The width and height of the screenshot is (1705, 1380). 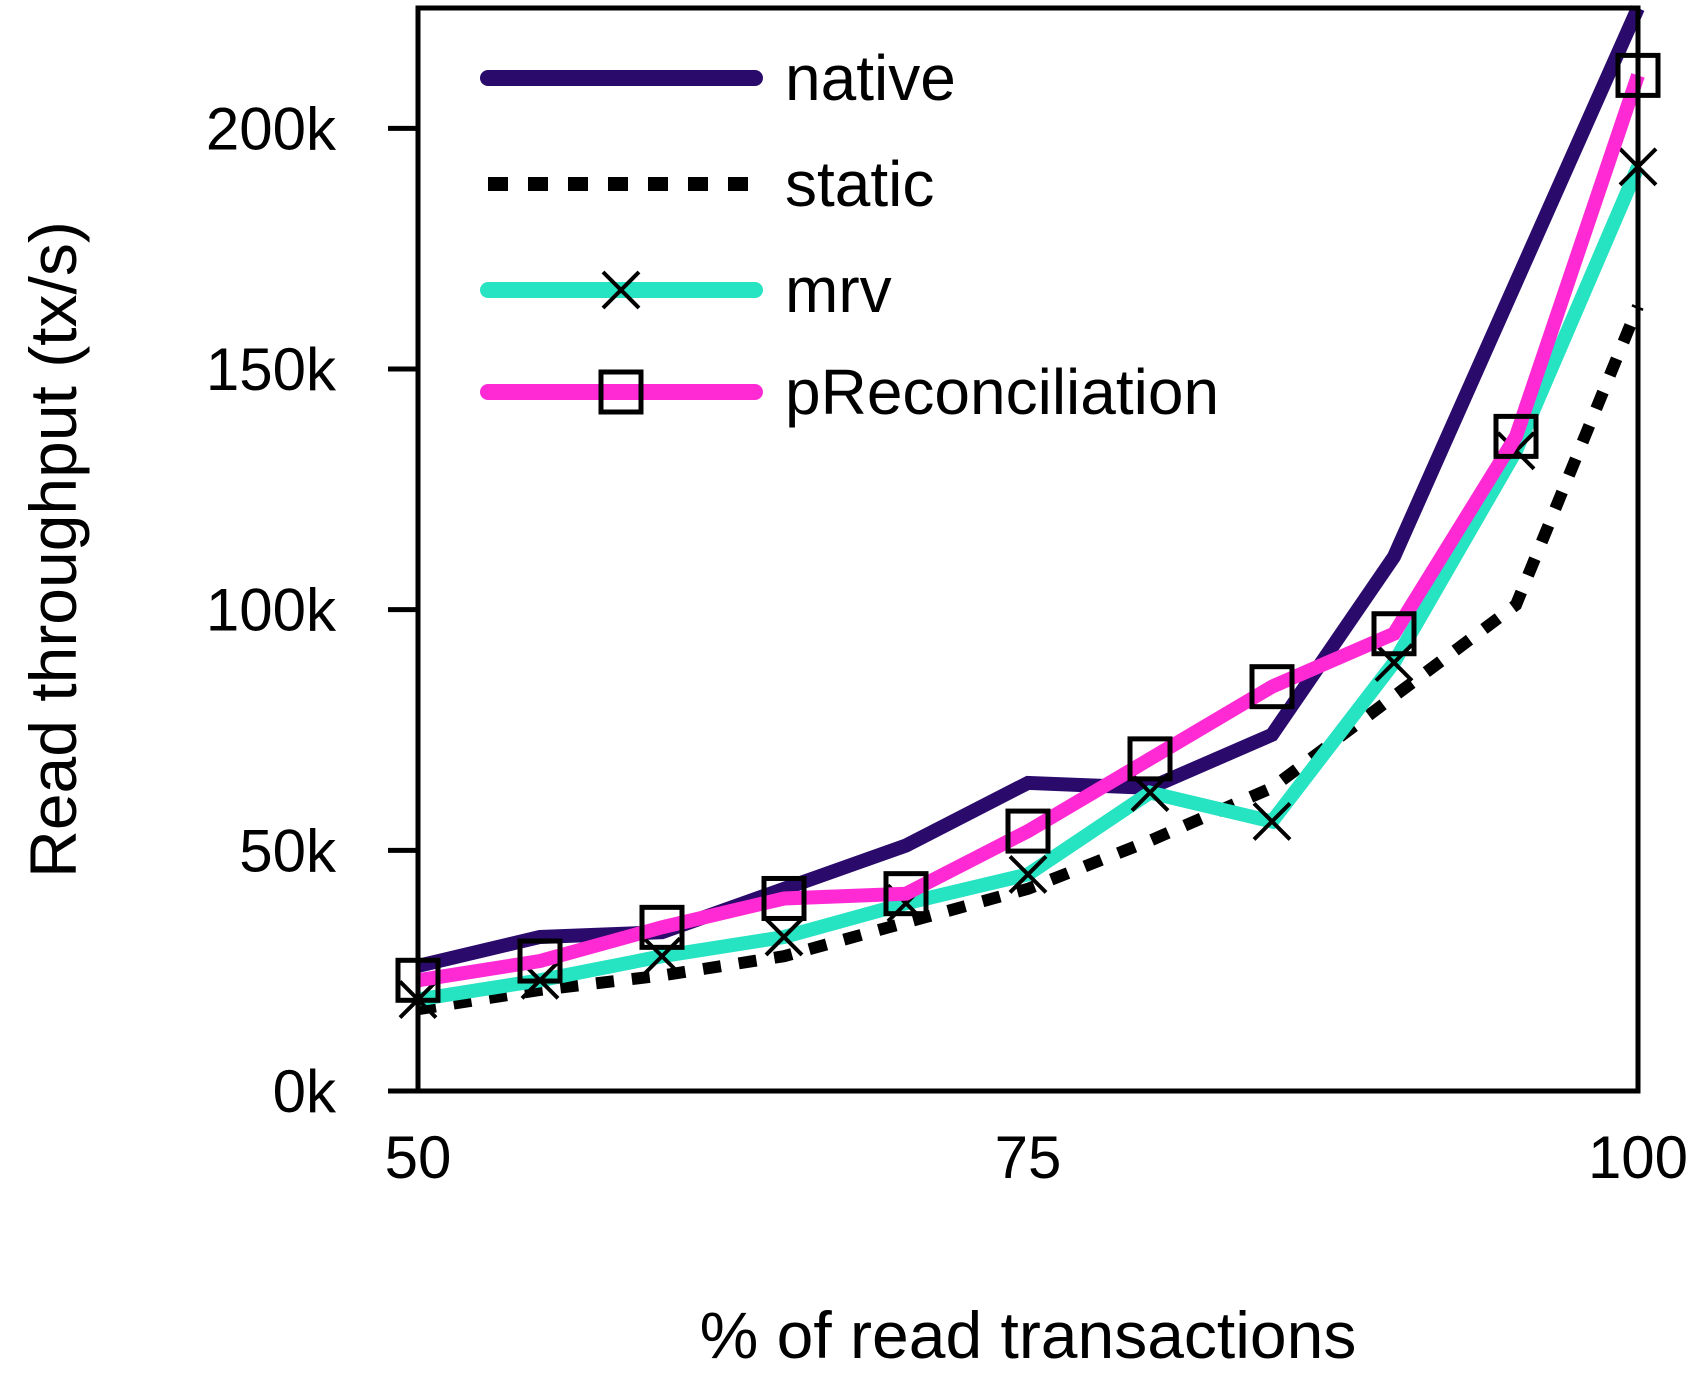 What do you see at coordinates (1028, 1335) in the screenshot?
I see `x-axis-title: % of read transactions` at bounding box center [1028, 1335].